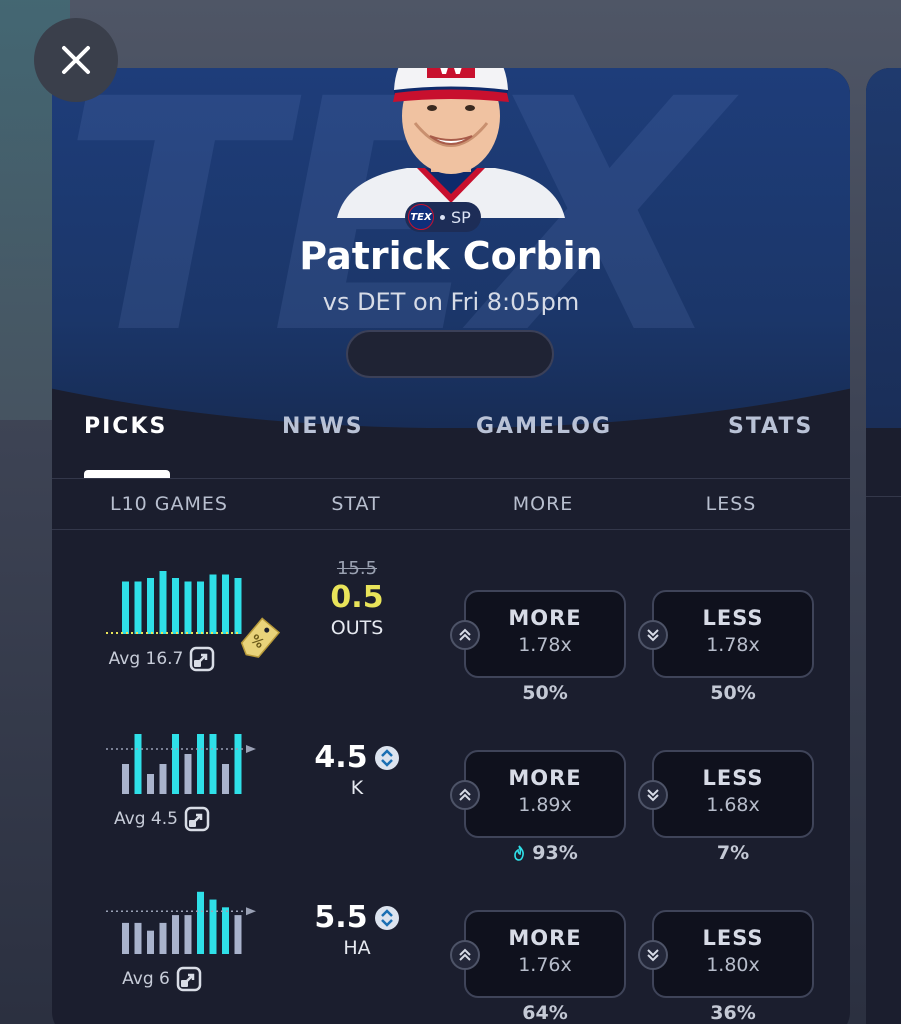 The height and width of the screenshot is (1024, 901). What do you see at coordinates (251, 749) in the screenshot?
I see `line-marker` at bounding box center [251, 749].